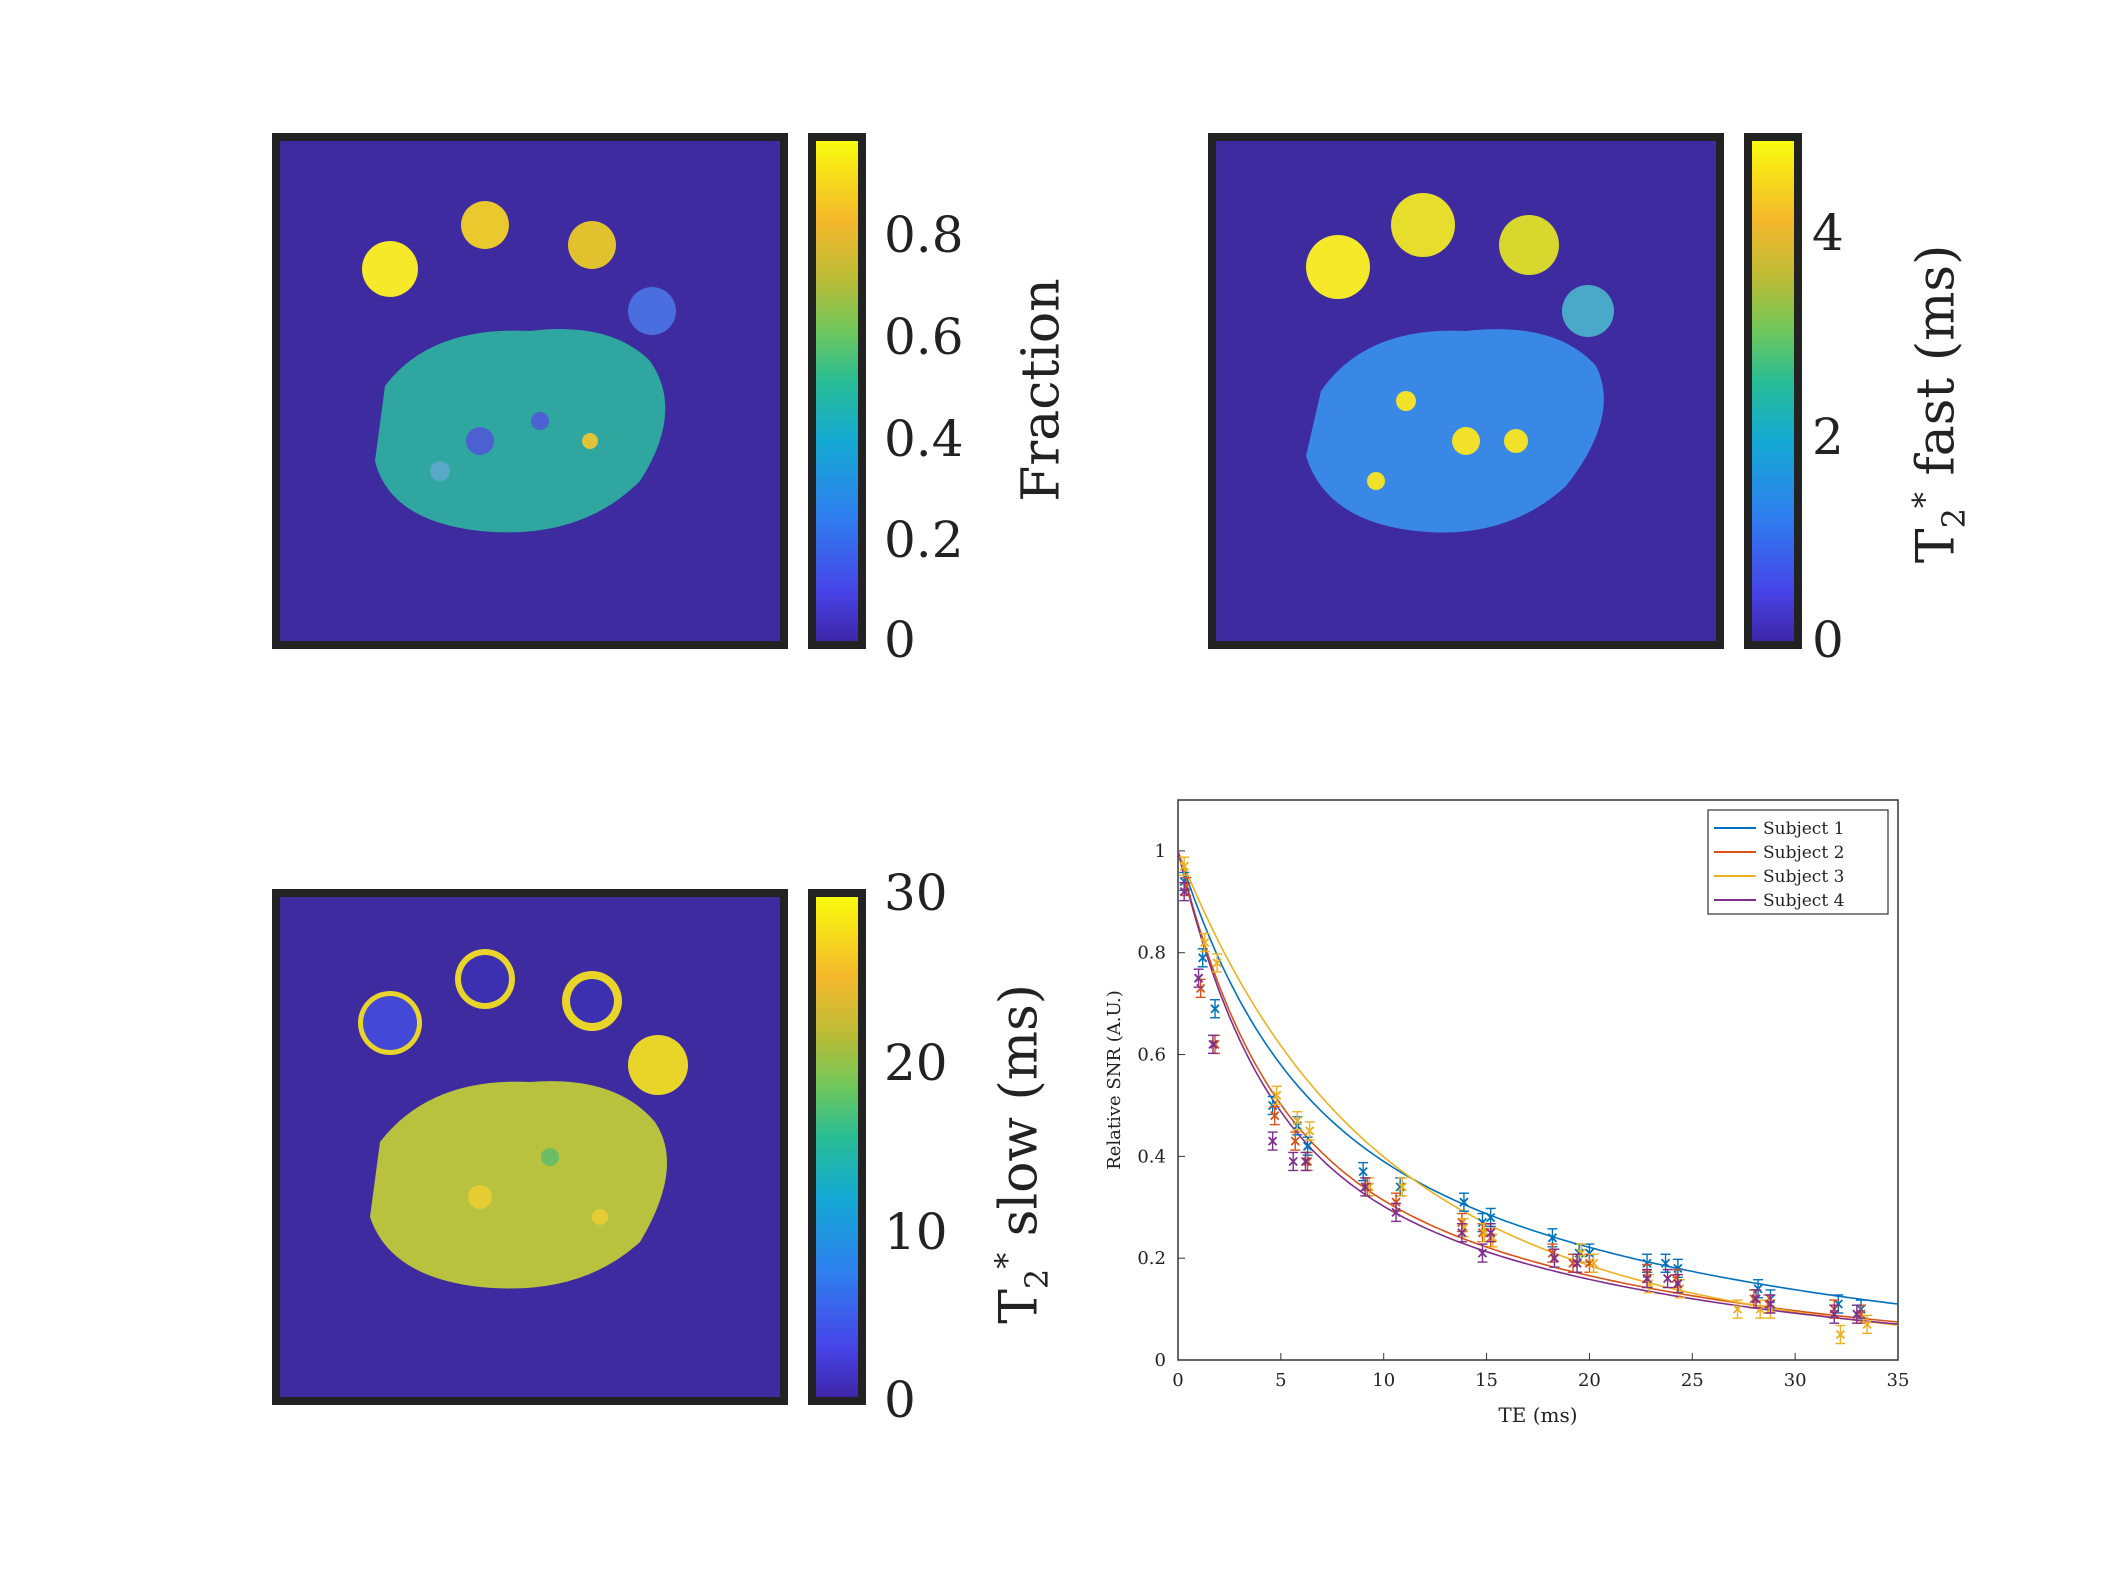 The height and width of the screenshot is (1586, 2115). What do you see at coordinates (1151, 953) in the screenshot?
I see `y-tick-label: 0.8` at bounding box center [1151, 953].